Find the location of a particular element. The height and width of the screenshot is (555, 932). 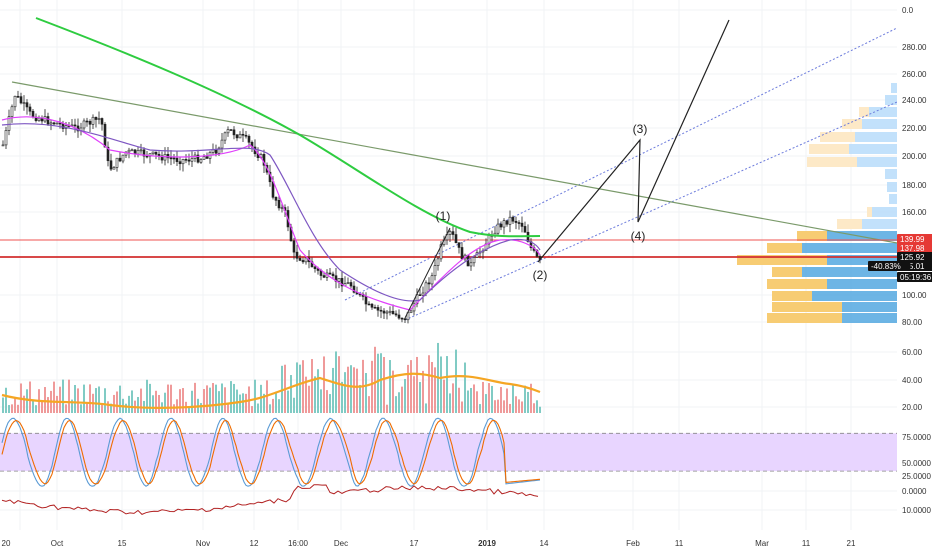

volume-pane is located at coordinates (271, 377).